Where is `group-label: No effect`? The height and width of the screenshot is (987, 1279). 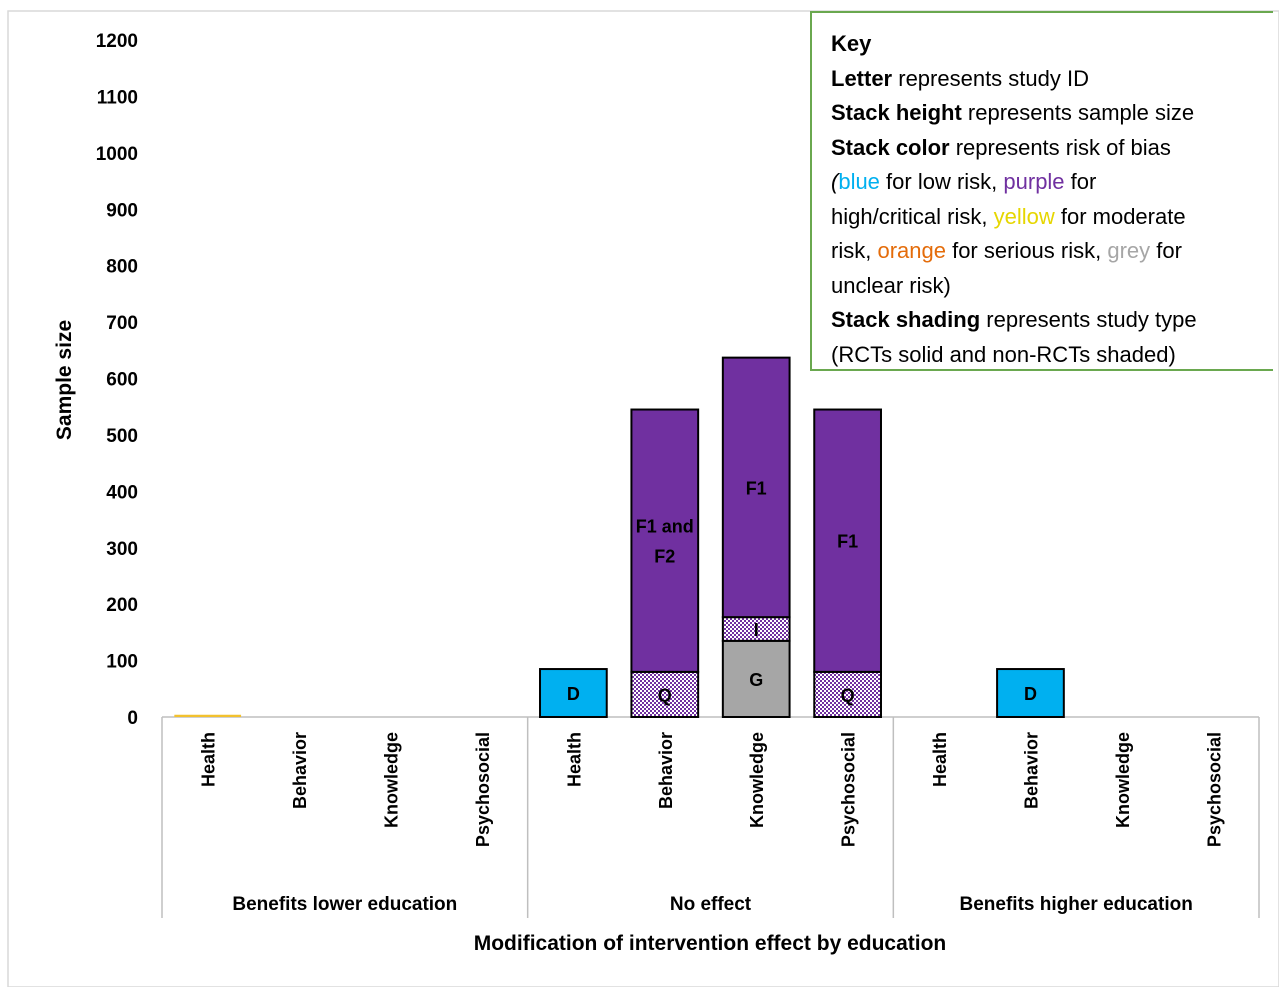
group-label: No effect is located at coordinates (711, 904).